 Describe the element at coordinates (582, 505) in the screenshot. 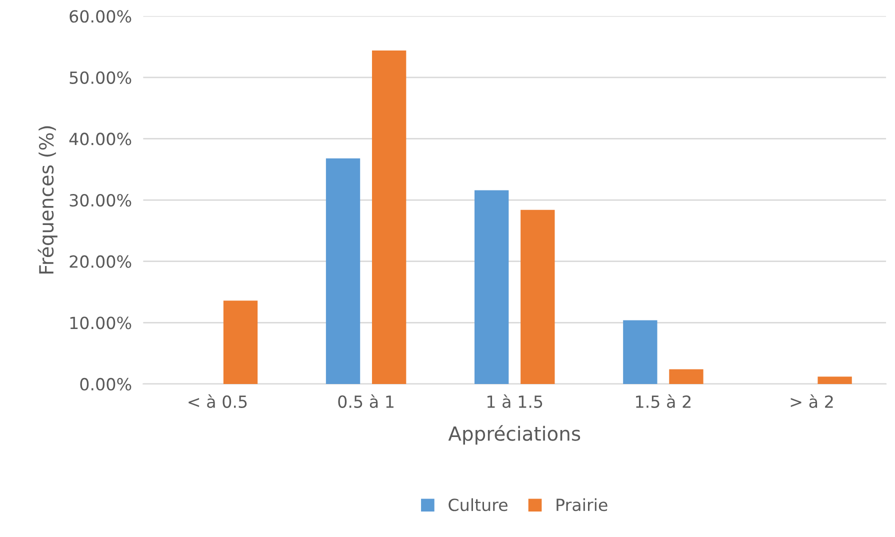

I see `legend-label: Prairie` at that location.